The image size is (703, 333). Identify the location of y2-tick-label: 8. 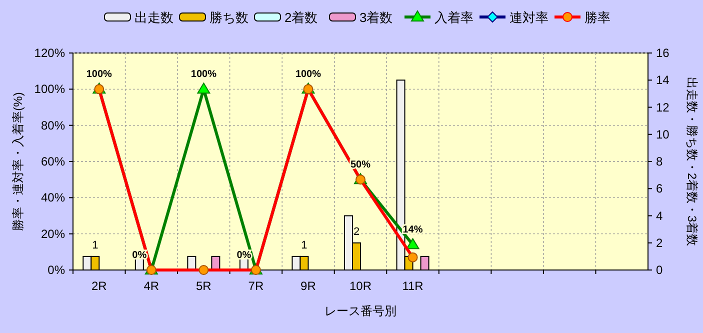
(659, 161).